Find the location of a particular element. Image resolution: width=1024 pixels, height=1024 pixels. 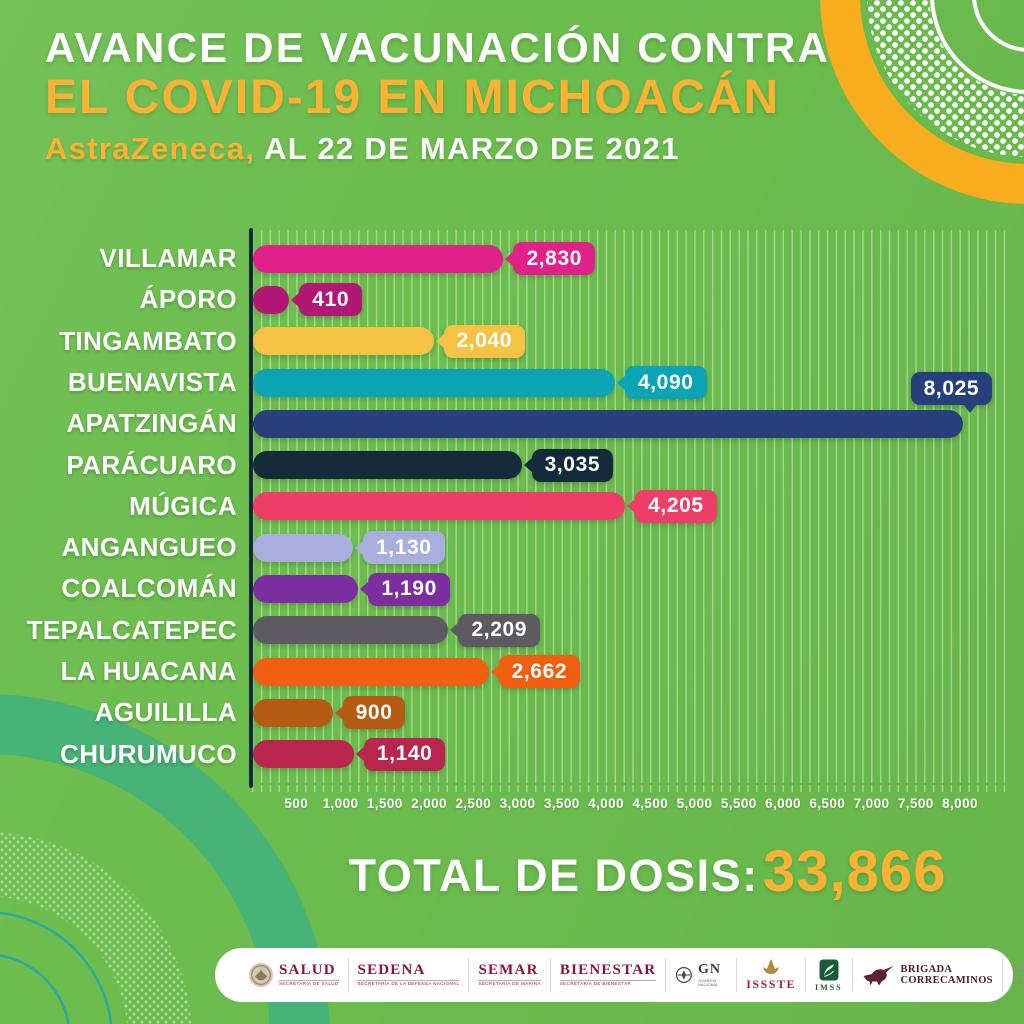

total-doses: TOTAL DE DOSIS: 33,866 is located at coordinates (512, 871).